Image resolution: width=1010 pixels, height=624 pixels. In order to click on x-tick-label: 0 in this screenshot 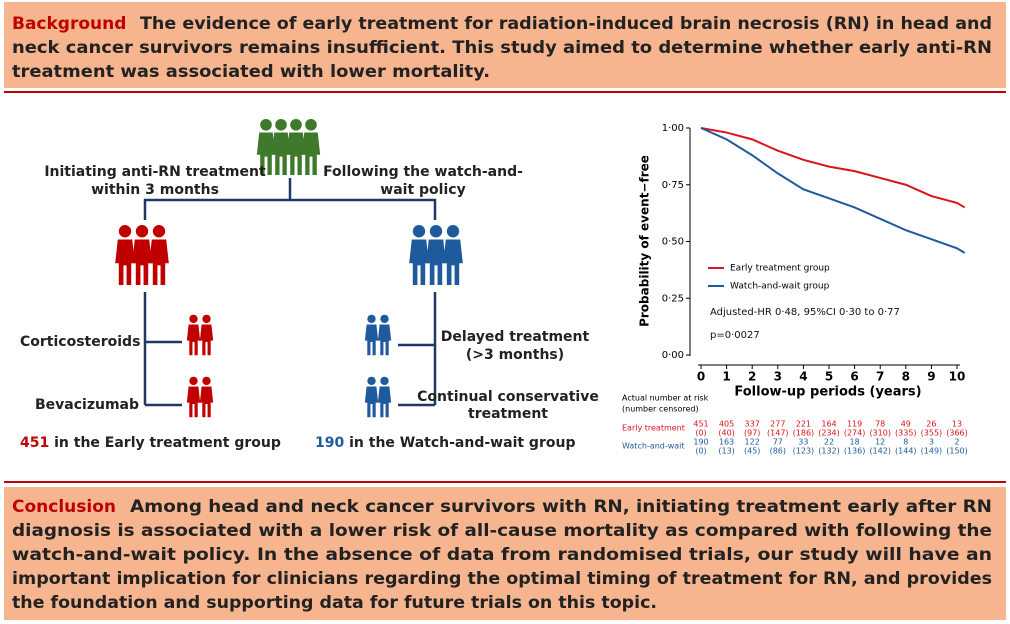, I will do `click(701, 377)`.